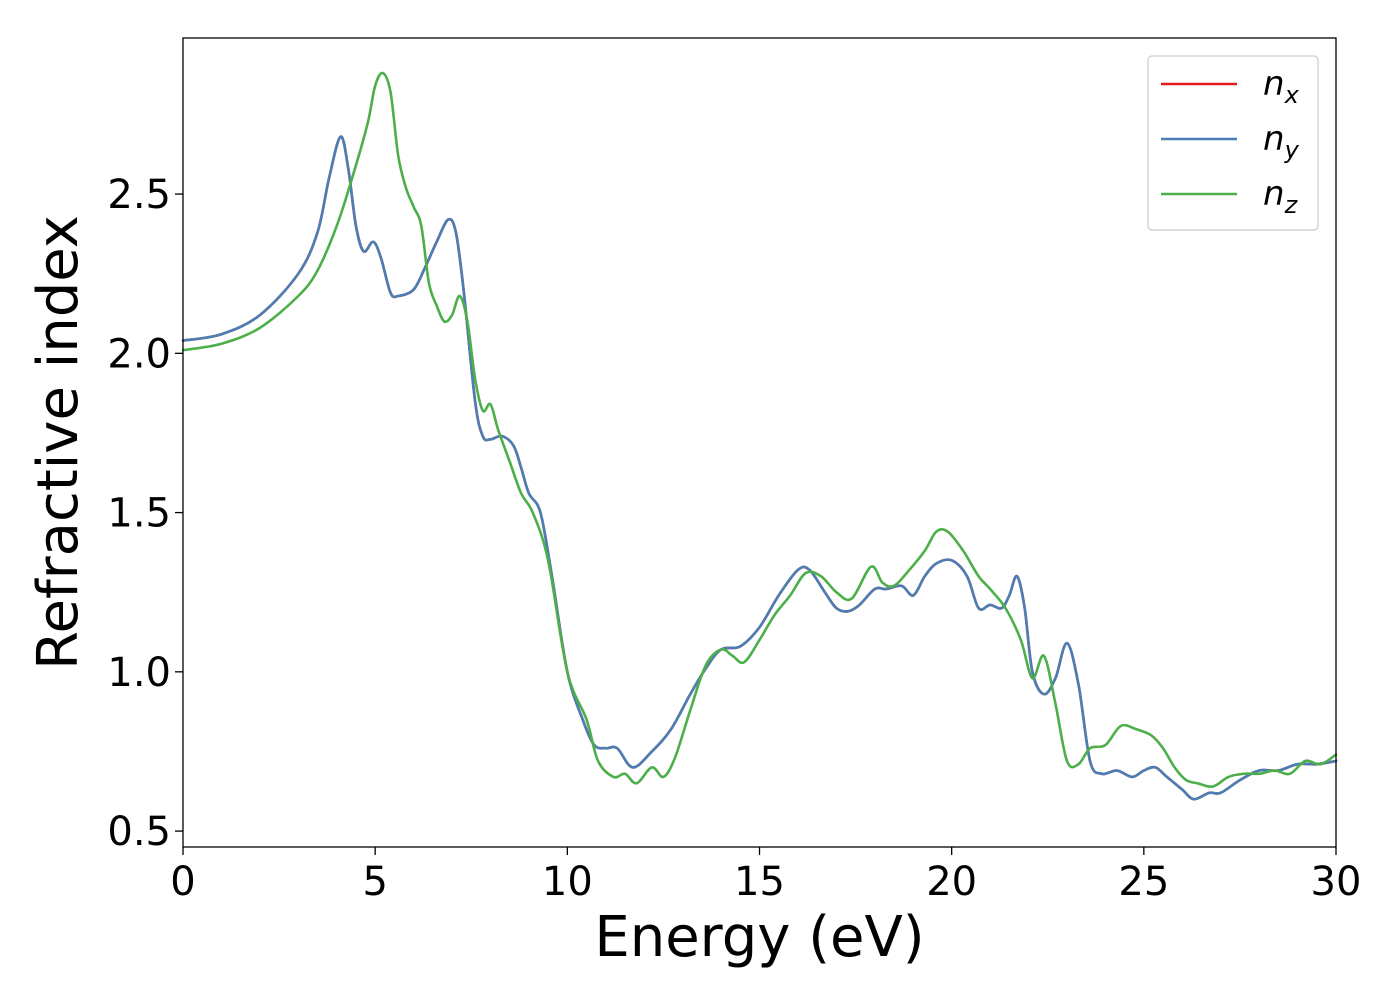 The height and width of the screenshot is (1000, 1400). I want to click on x-axis-title: Energy (eV), so click(759, 937).